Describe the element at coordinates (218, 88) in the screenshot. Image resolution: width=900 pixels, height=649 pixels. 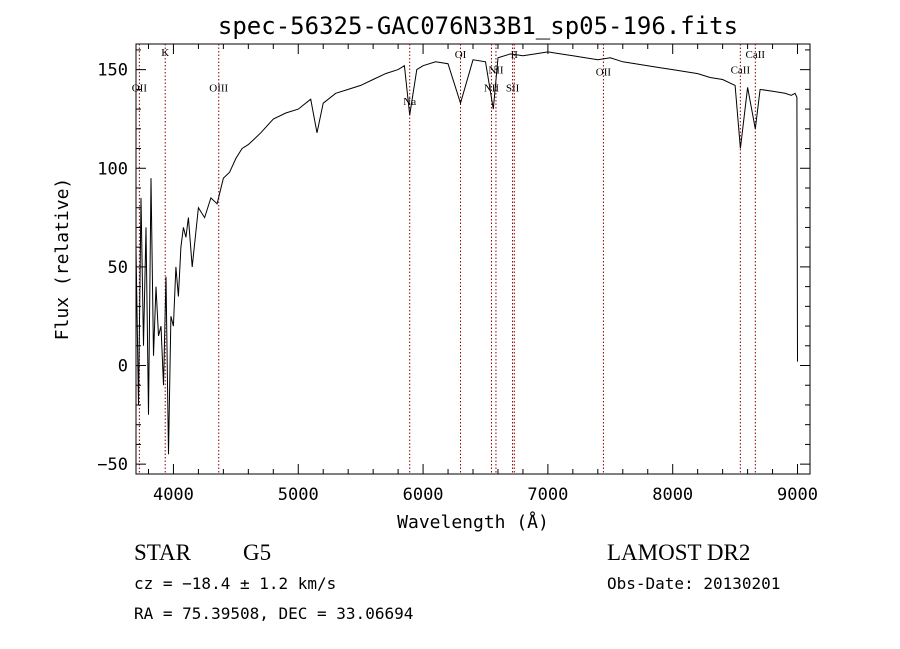
I see `line-label-2: OIII` at that location.